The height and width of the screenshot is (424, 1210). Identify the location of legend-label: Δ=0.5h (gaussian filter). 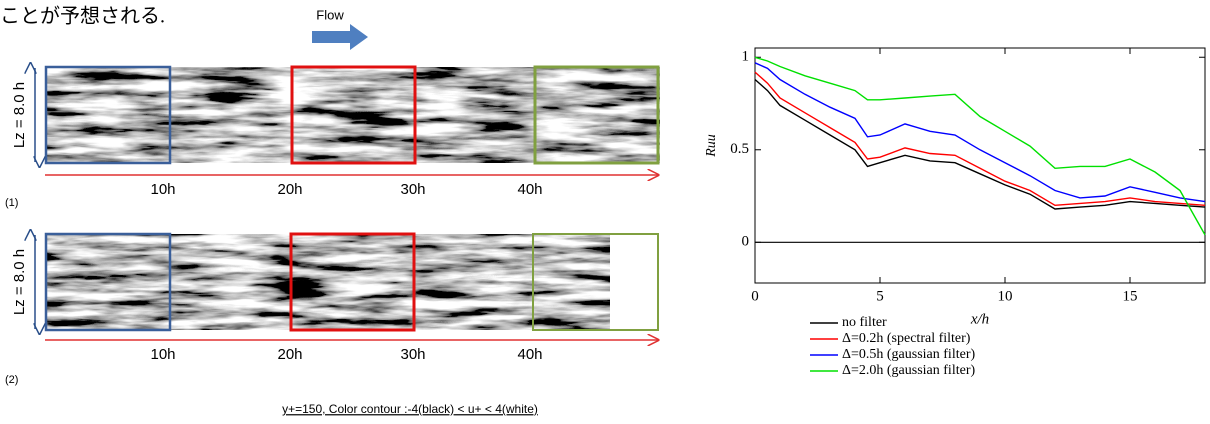
(908, 354).